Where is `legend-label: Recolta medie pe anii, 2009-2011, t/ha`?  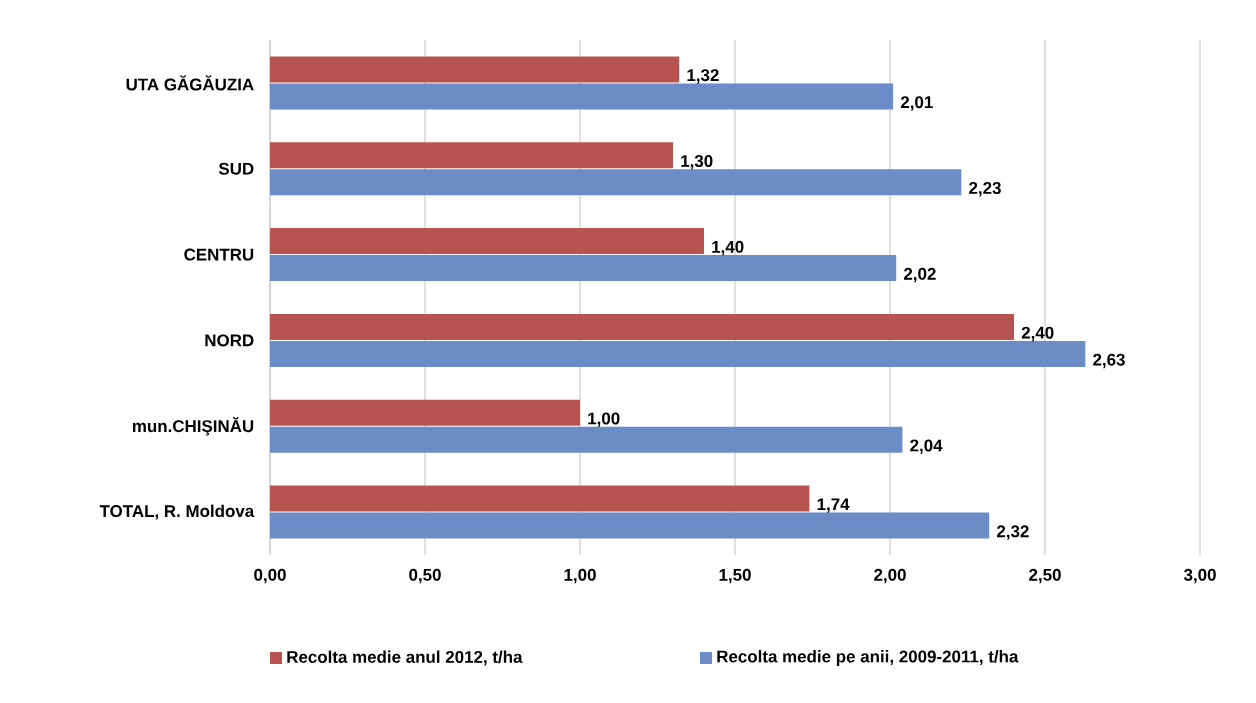
legend-label: Recolta medie pe anii, 2009-2011, t/ha is located at coordinates (868, 658).